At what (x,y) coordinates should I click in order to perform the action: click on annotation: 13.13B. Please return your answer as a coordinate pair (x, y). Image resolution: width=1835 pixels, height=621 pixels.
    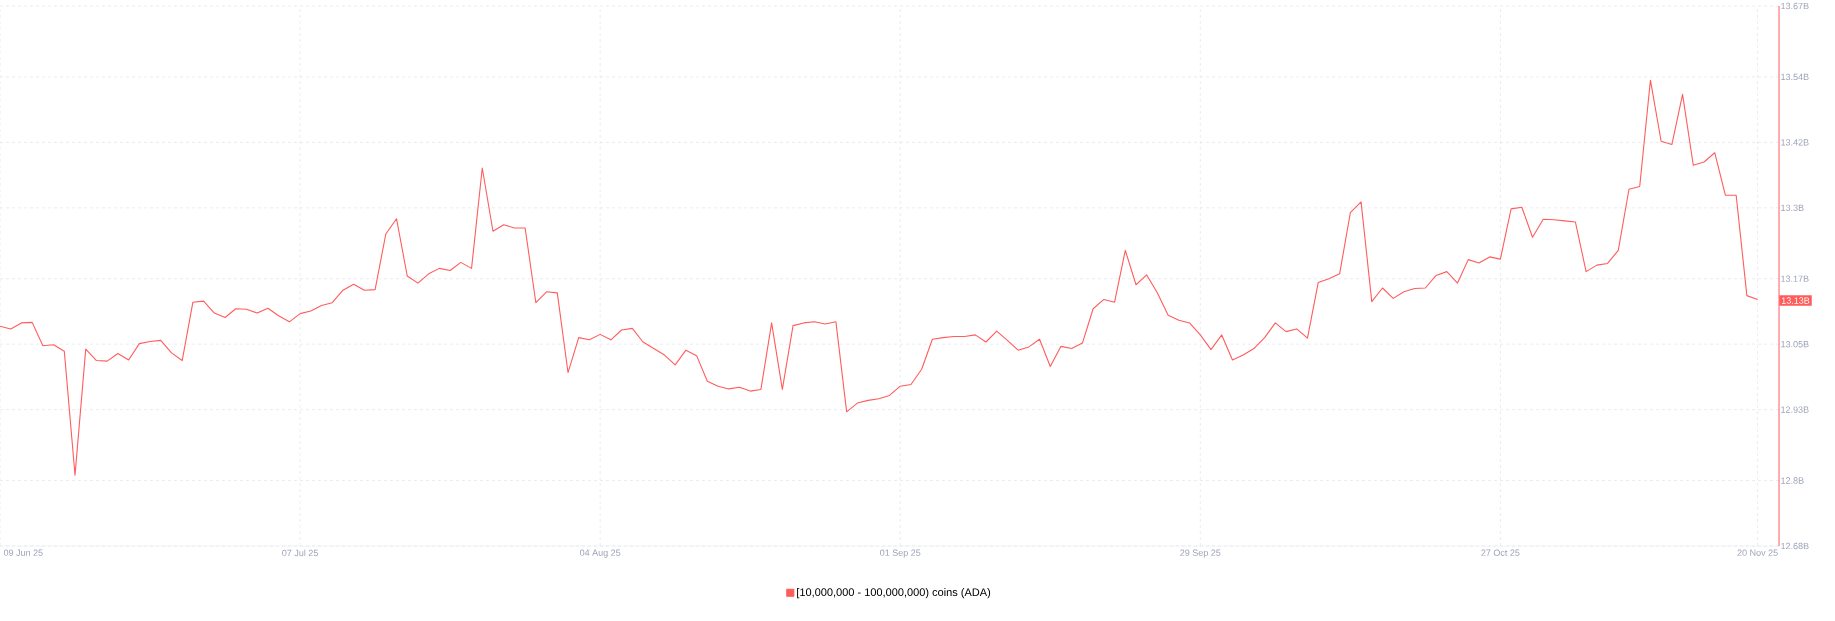
    Looking at the image, I should click on (1795, 300).